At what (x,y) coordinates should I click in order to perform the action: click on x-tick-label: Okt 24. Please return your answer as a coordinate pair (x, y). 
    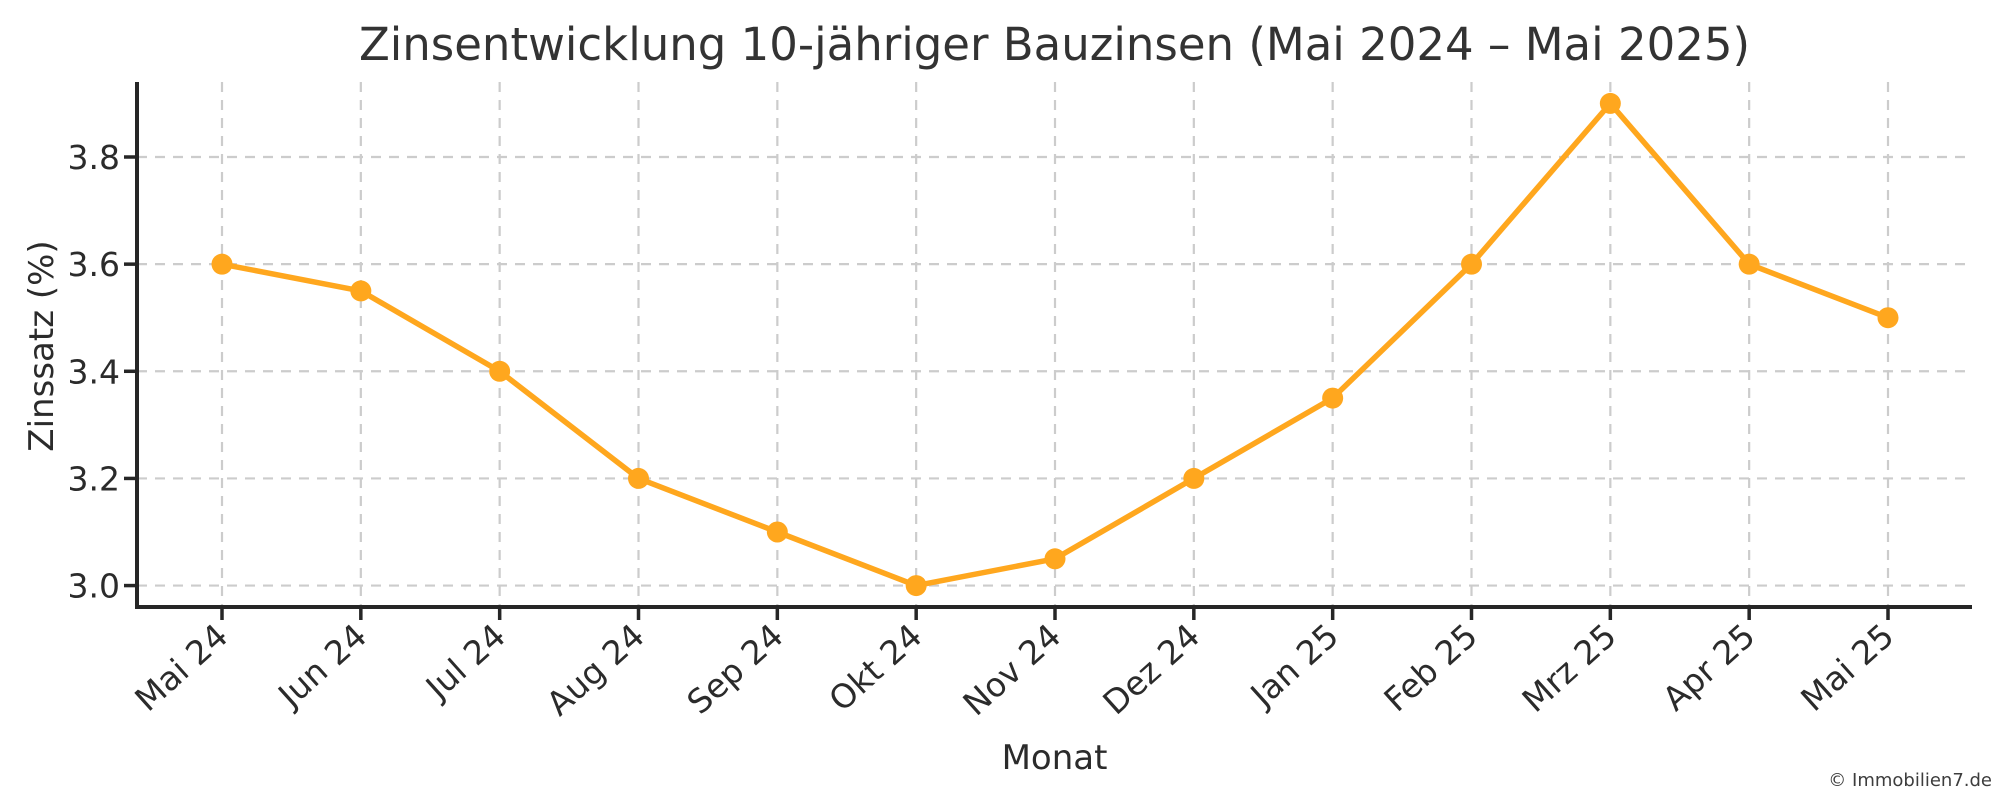
    Looking at the image, I should click on (875, 667).